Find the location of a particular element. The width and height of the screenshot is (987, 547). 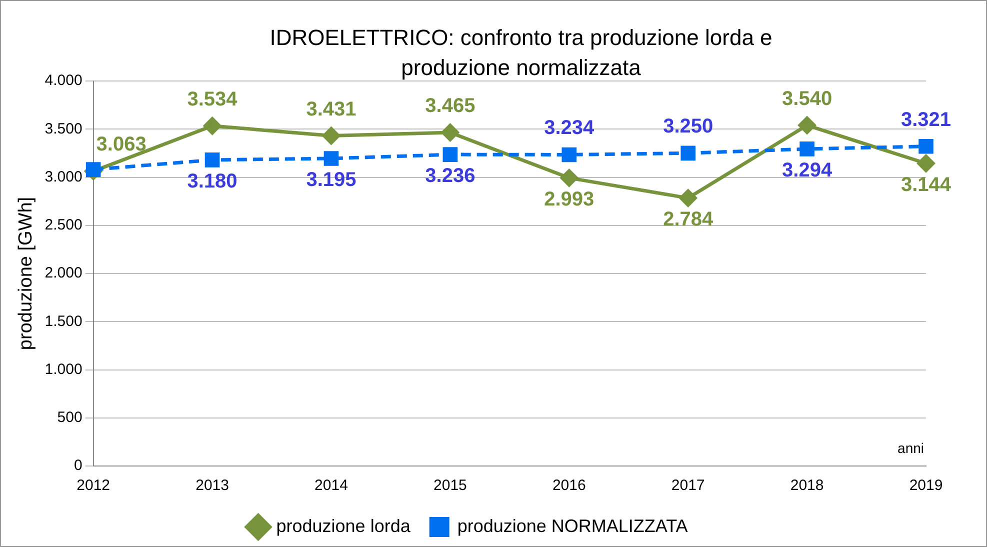

x-tick-label: 2014 is located at coordinates (331, 485).